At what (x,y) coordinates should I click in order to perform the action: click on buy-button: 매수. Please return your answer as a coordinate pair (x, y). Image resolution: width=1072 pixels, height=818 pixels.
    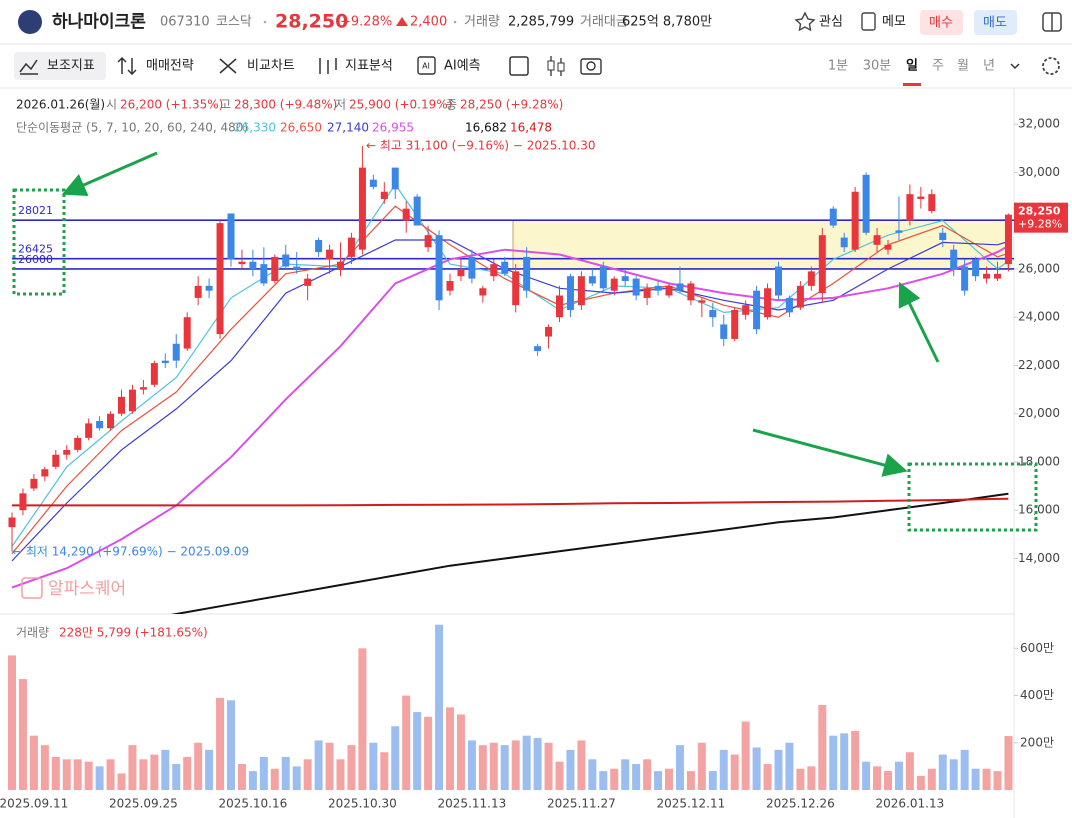
    Looking at the image, I should click on (941, 23).